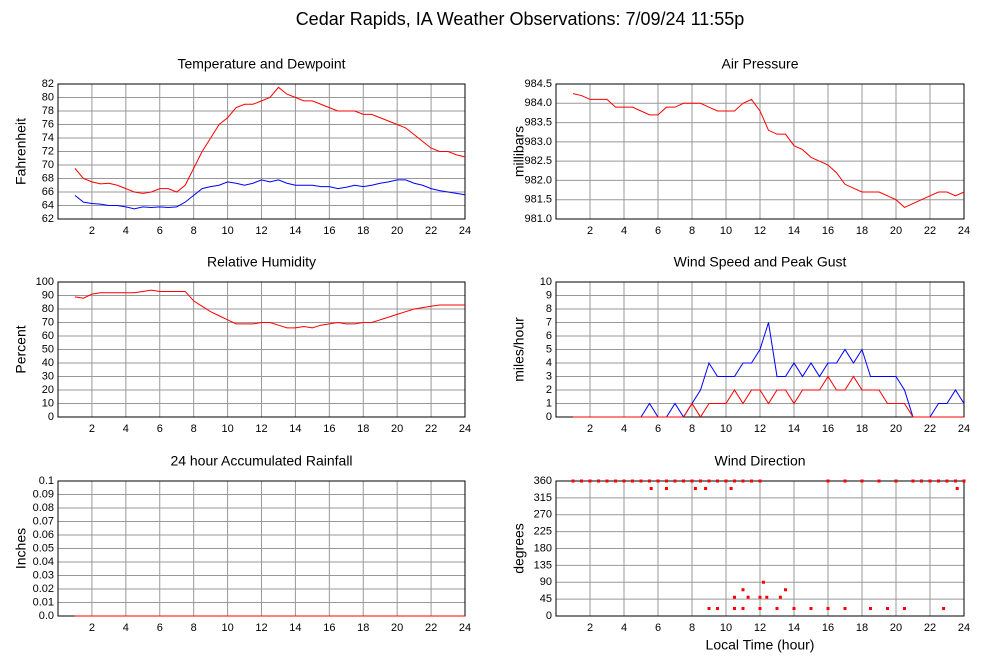  Describe the element at coordinates (48, 219) in the screenshot. I see `y-tick-label: 62` at that location.